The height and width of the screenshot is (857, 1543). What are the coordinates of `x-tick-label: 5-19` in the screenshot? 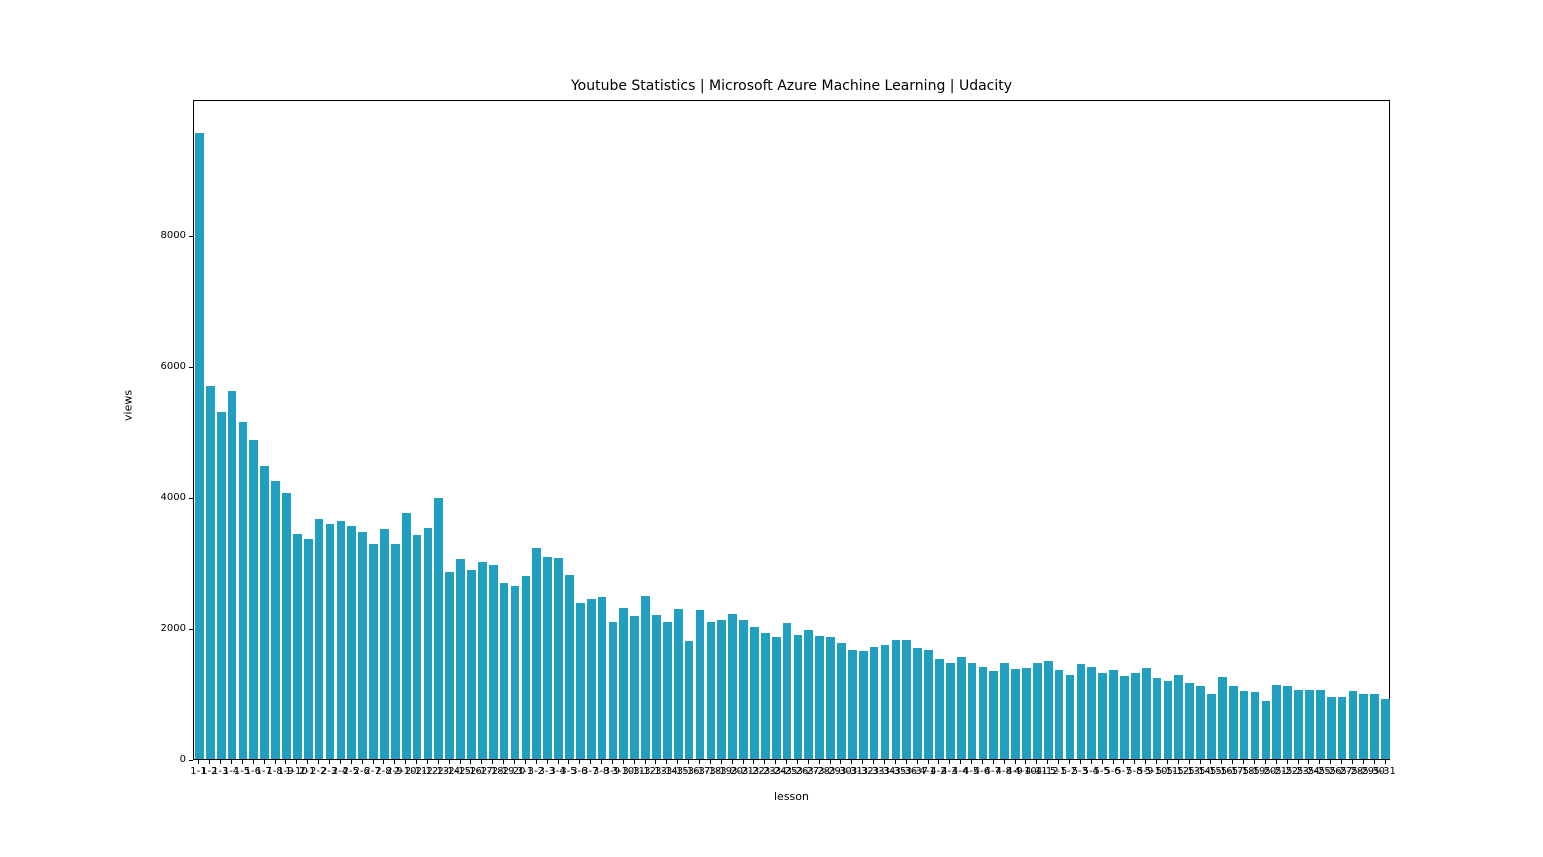 It's located at (1254, 771).